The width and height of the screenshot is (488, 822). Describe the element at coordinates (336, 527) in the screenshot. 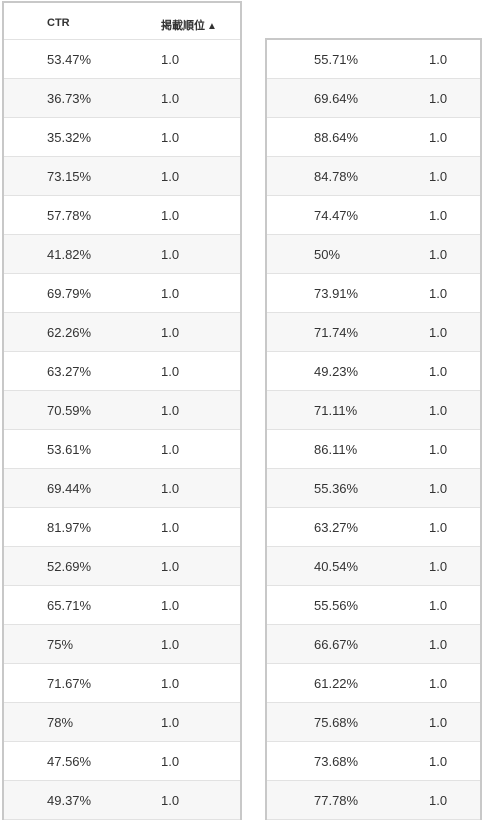

I see `ctr-cell: 63.27%` at that location.